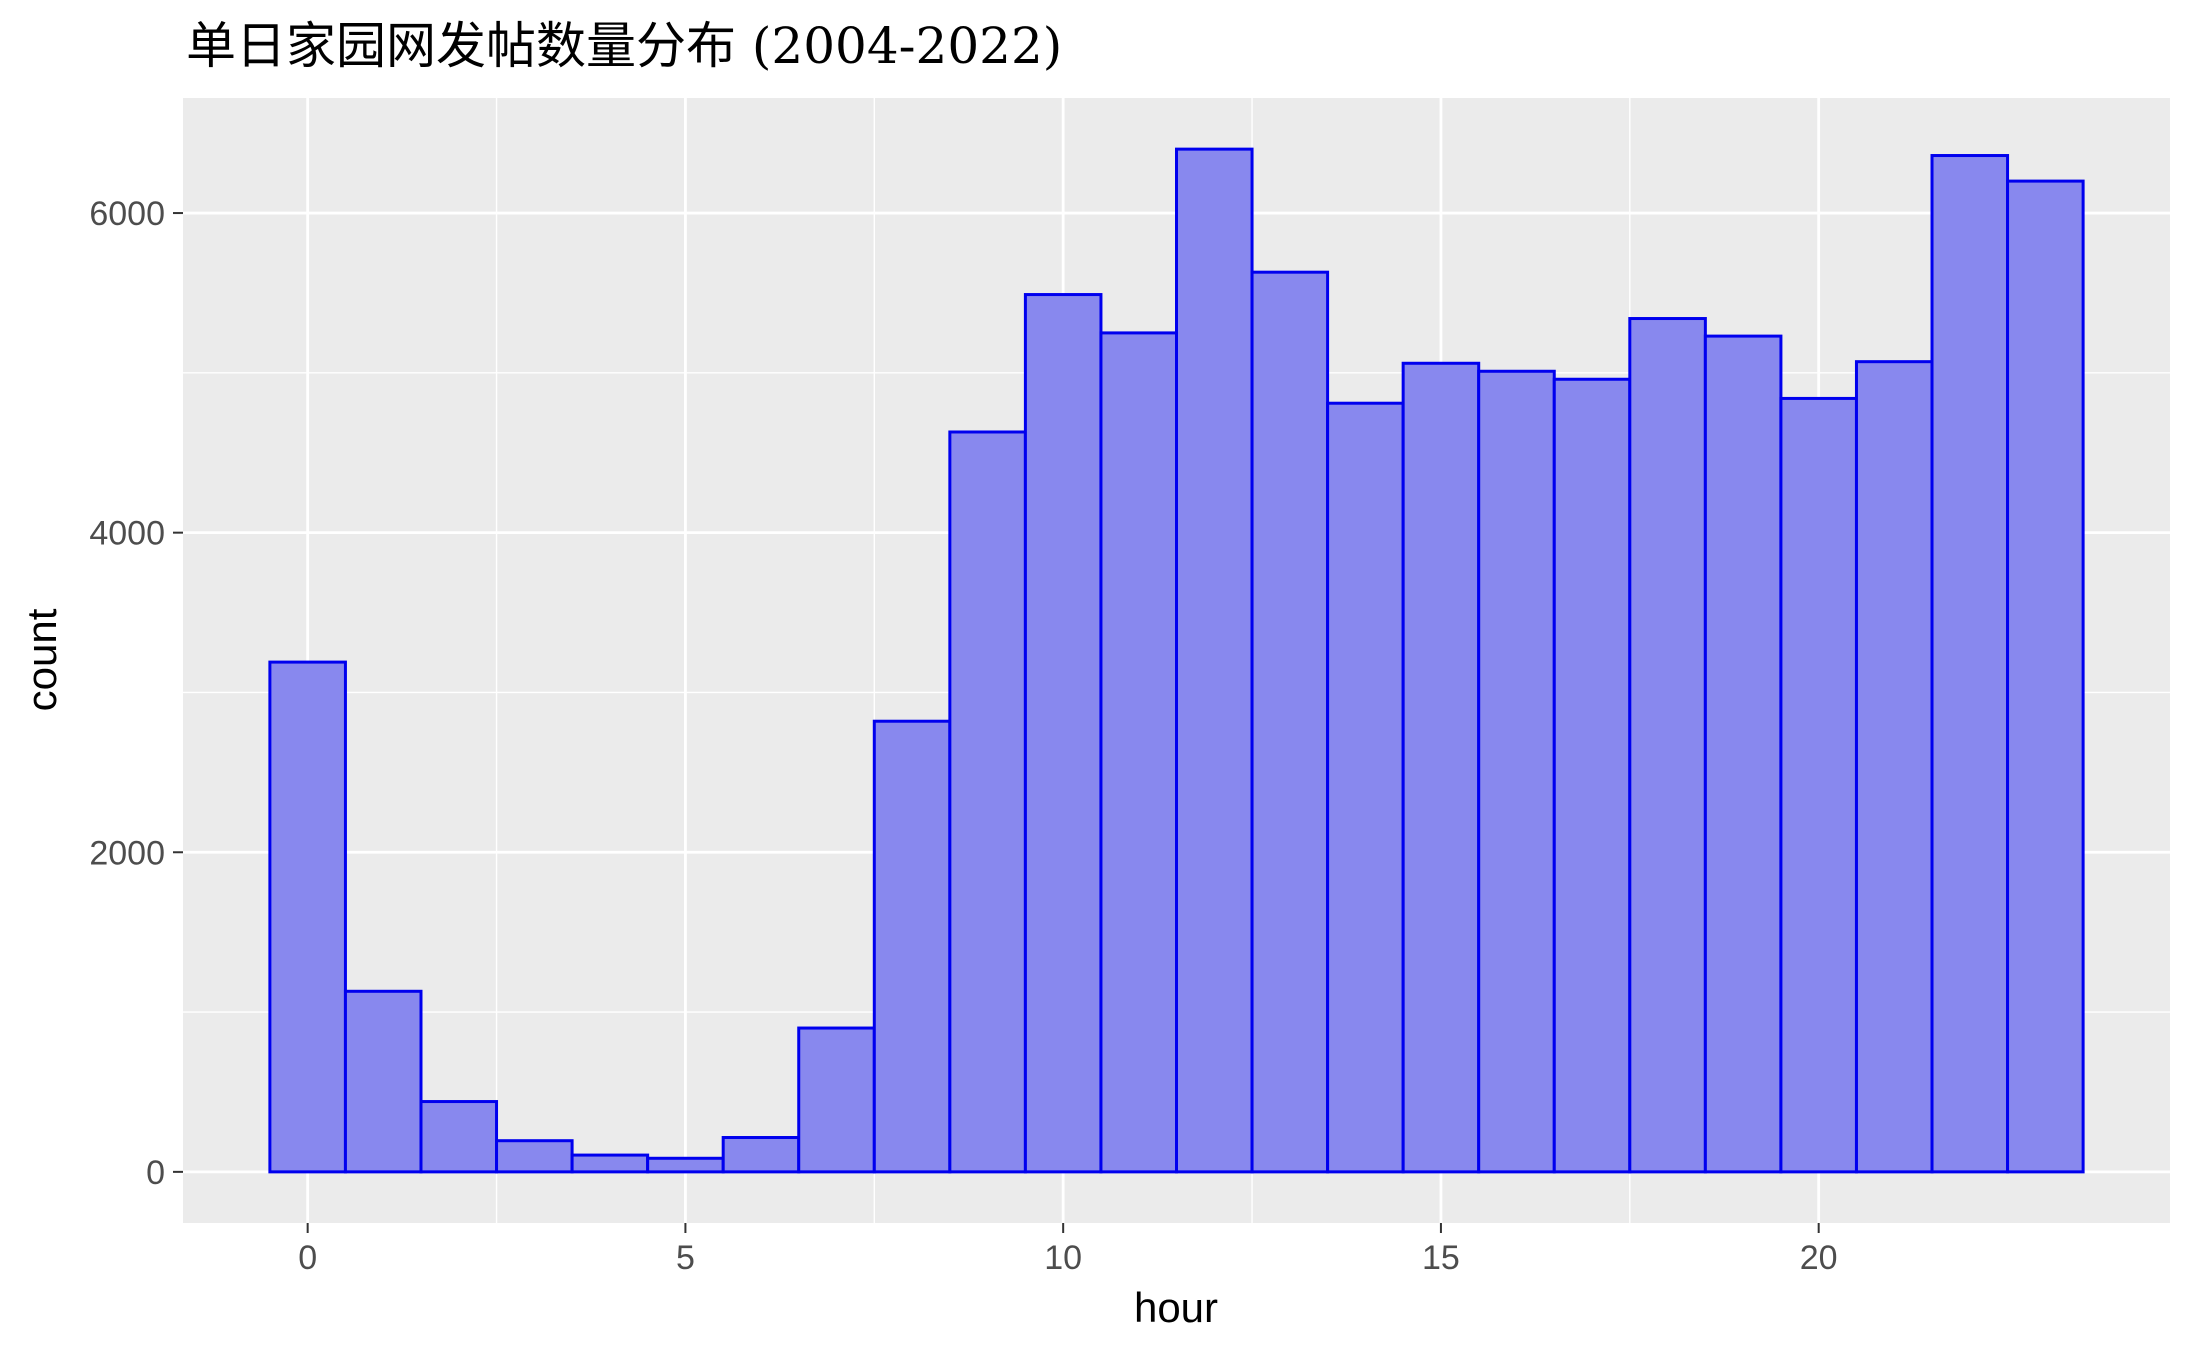 The image size is (2187, 1351). Describe the element at coordinates (1441, 1258) in the screenshot. I see `x-tick-label: 15` at that location.